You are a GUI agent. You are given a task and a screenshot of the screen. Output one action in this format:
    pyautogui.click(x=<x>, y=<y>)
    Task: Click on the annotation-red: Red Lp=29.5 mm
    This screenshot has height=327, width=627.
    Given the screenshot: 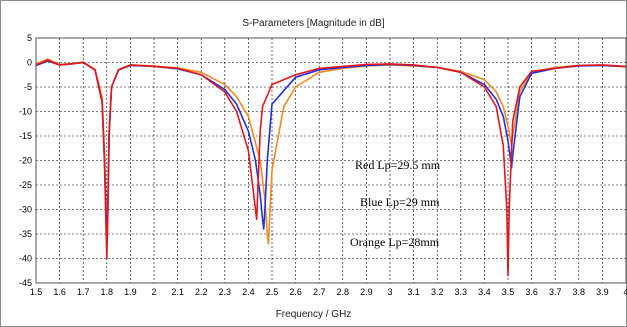 What is the action you would take?
    pyautogui.click(x=398, y=165)
    